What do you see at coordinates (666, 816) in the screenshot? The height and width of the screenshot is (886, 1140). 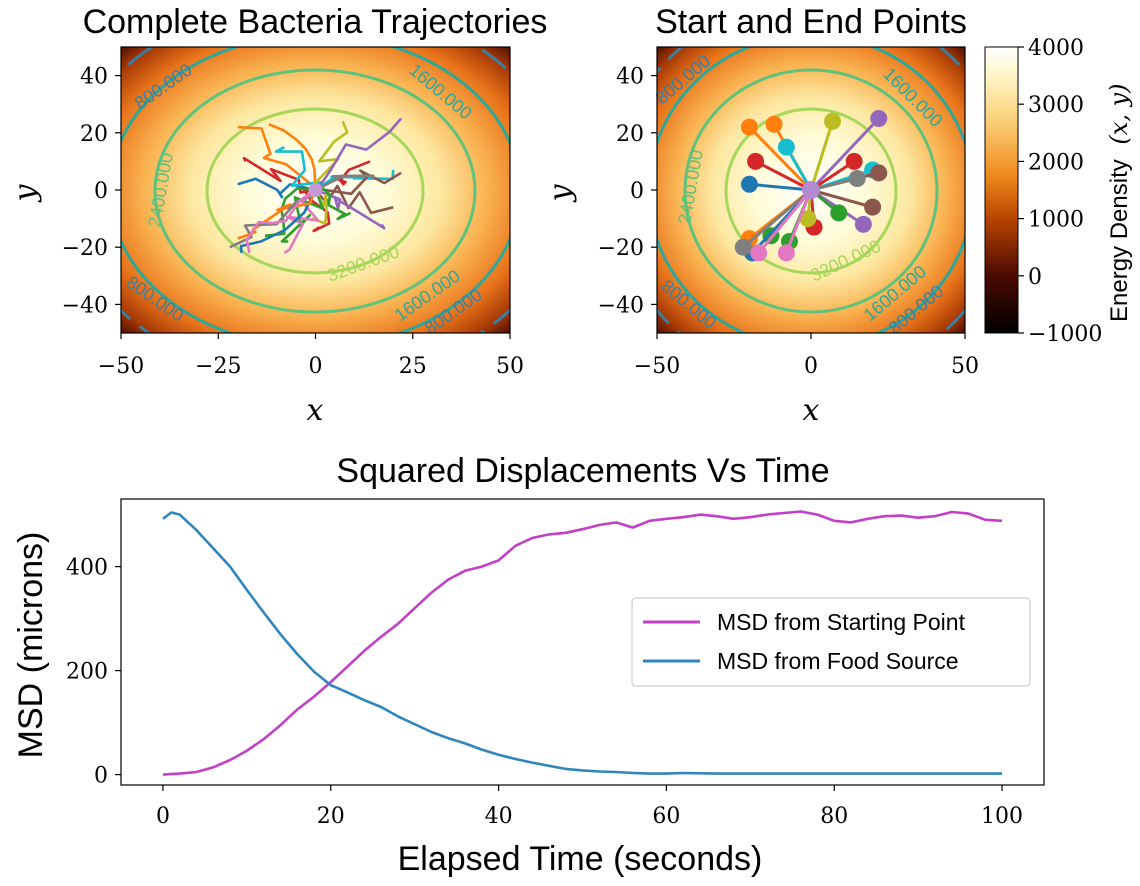 I see `x-tick-label: 60` at bounding box center [666, 816].